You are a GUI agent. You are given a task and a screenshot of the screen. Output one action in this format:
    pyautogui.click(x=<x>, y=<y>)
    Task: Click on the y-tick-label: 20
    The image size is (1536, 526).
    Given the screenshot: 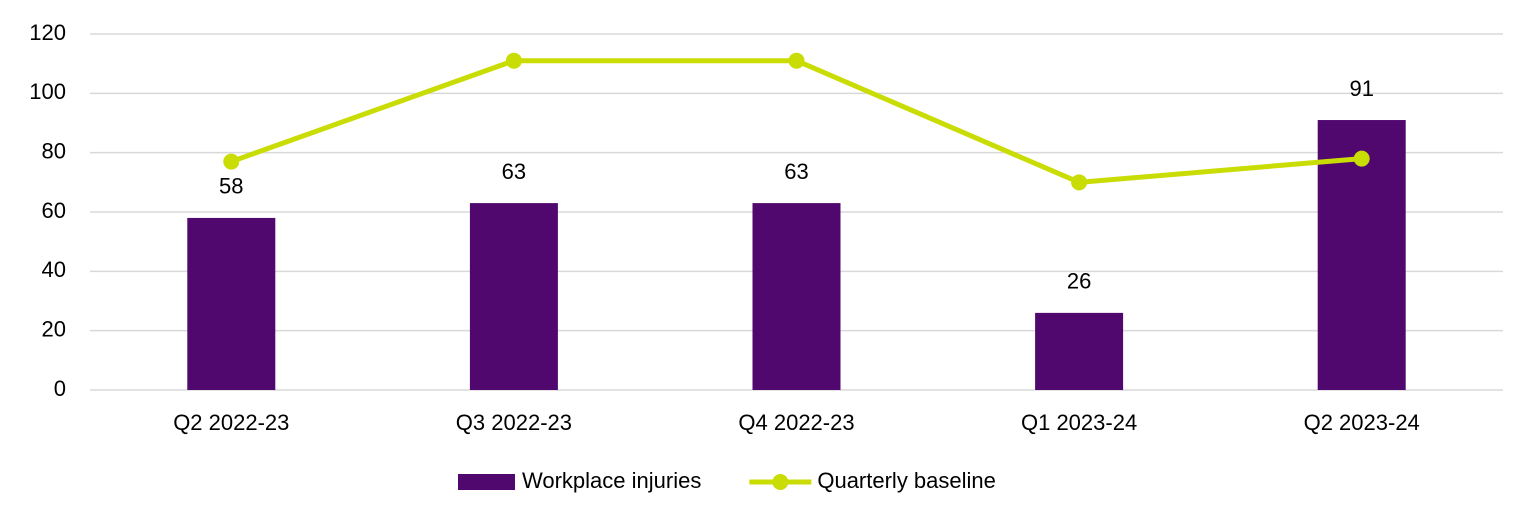 What is the action you would take?
    pyautogui.click(x=54, y=328)
    